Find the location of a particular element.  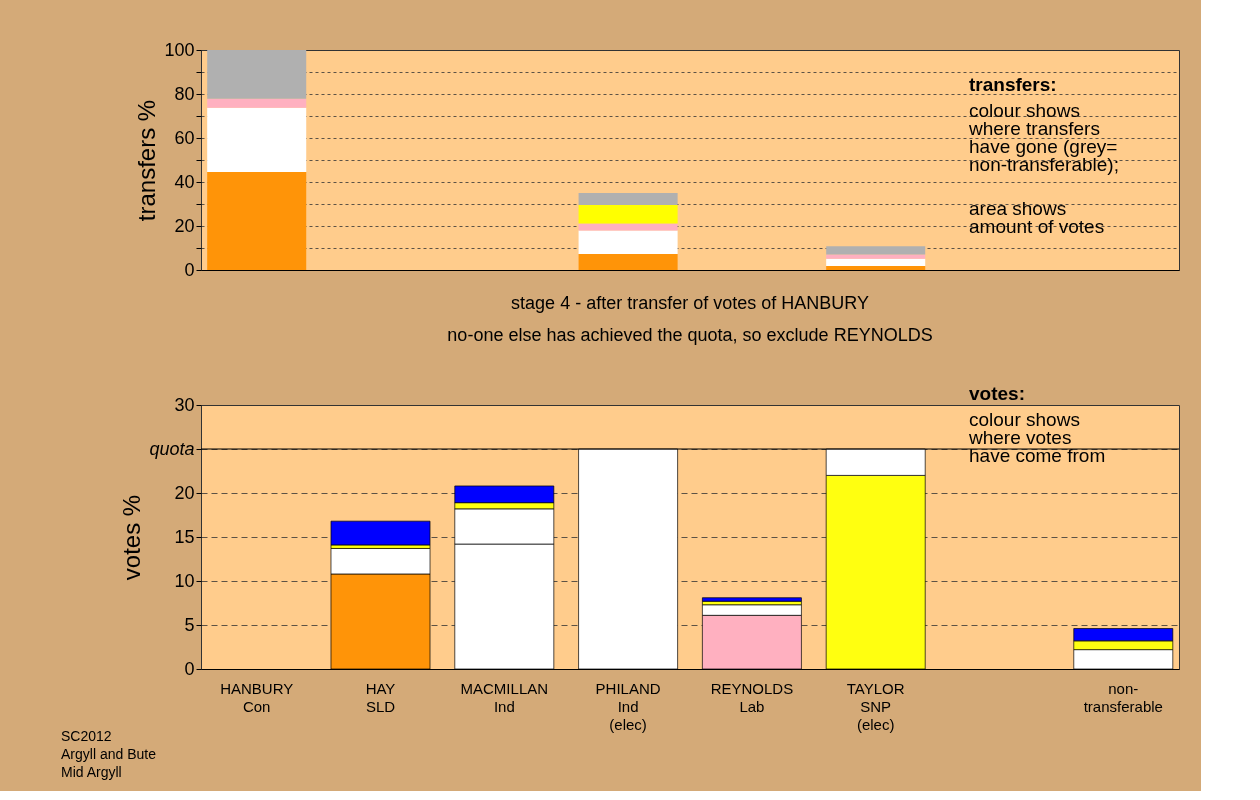

text: votes: is located at coordinates (997, 393).